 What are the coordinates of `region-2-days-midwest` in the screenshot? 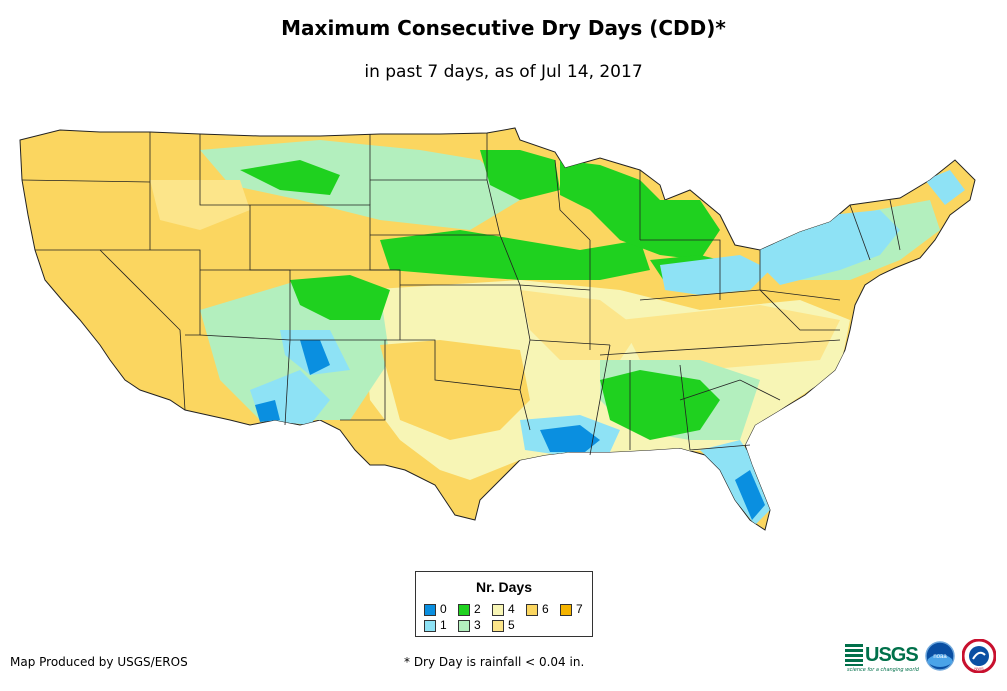 It's located at (515, 255).